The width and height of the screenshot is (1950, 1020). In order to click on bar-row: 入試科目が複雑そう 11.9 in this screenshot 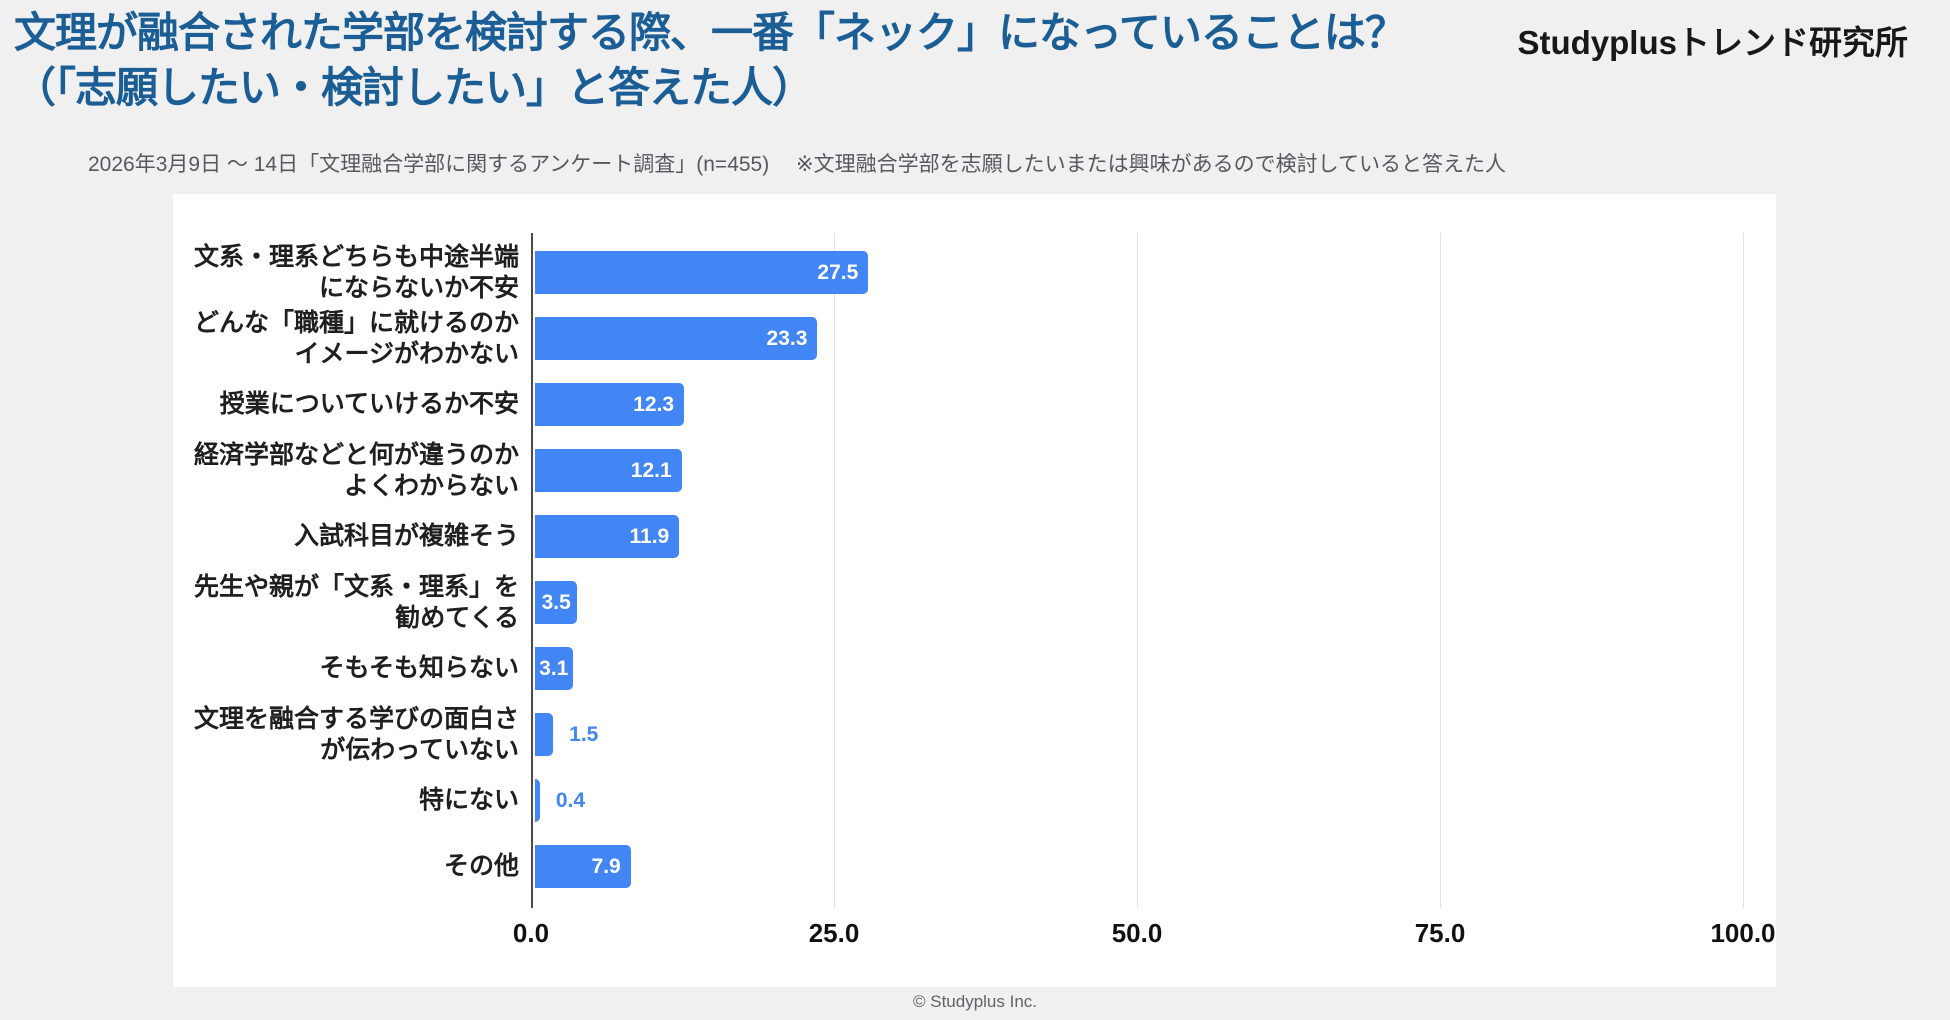, I will do `click(974, 537)`.